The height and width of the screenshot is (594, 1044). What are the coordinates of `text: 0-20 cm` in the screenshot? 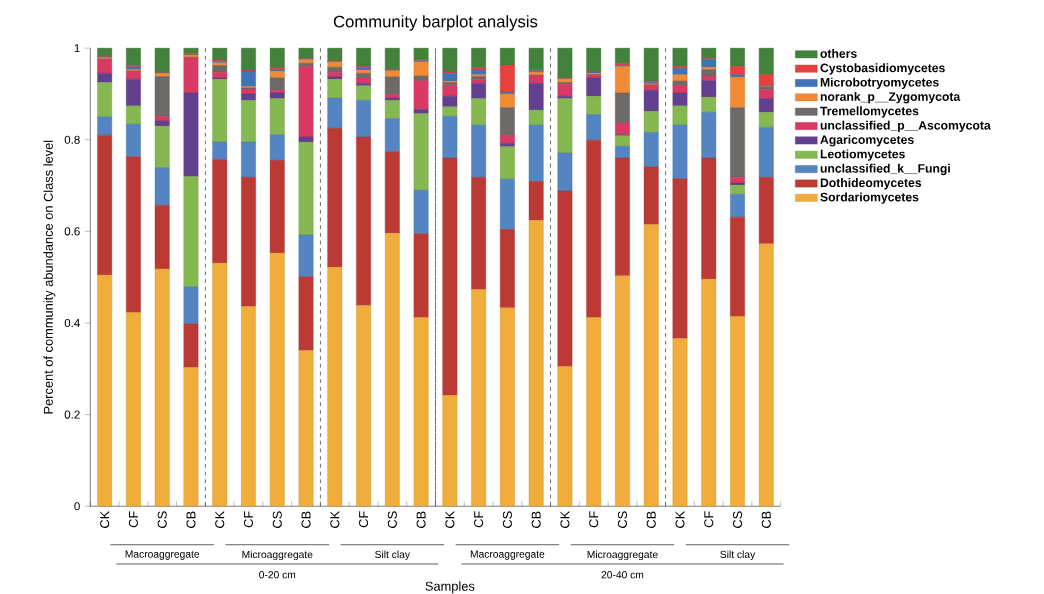 It's located at (277, 575).